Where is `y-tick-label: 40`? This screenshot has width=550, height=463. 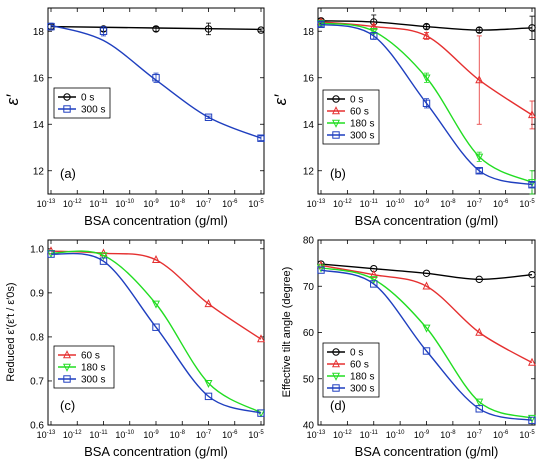 y-tick-label: 40 is located at coordinates (309, 426).